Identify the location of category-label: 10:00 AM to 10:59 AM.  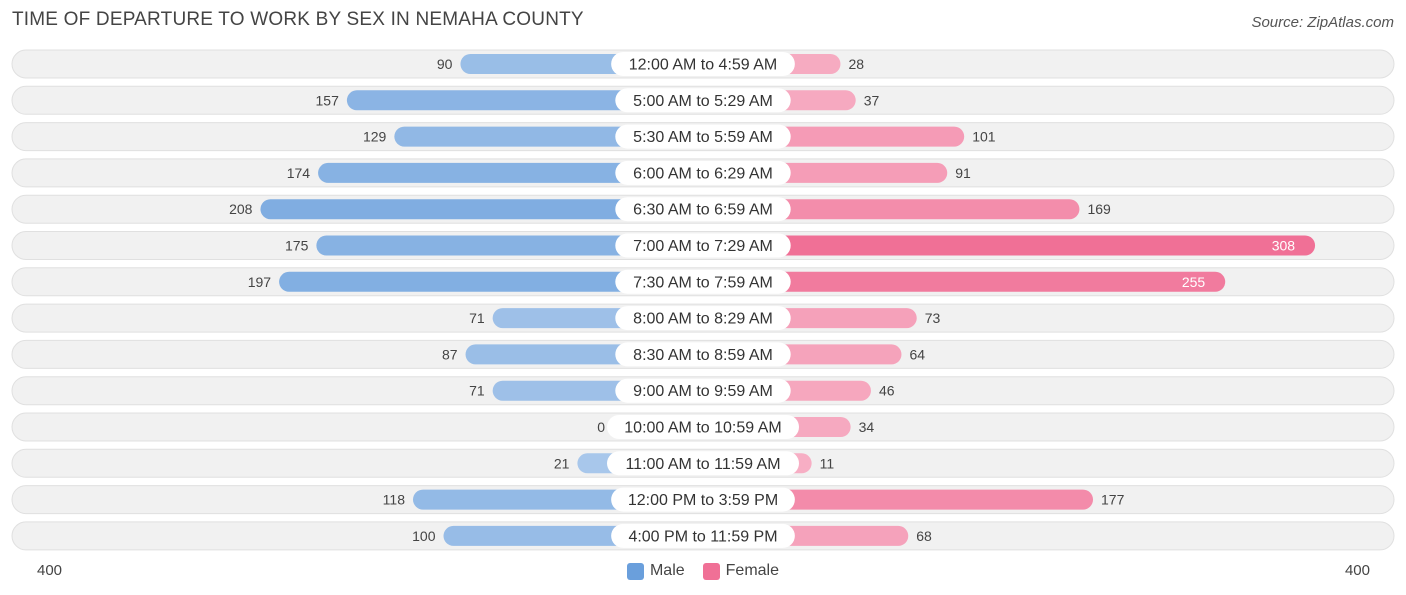
(702, 428).